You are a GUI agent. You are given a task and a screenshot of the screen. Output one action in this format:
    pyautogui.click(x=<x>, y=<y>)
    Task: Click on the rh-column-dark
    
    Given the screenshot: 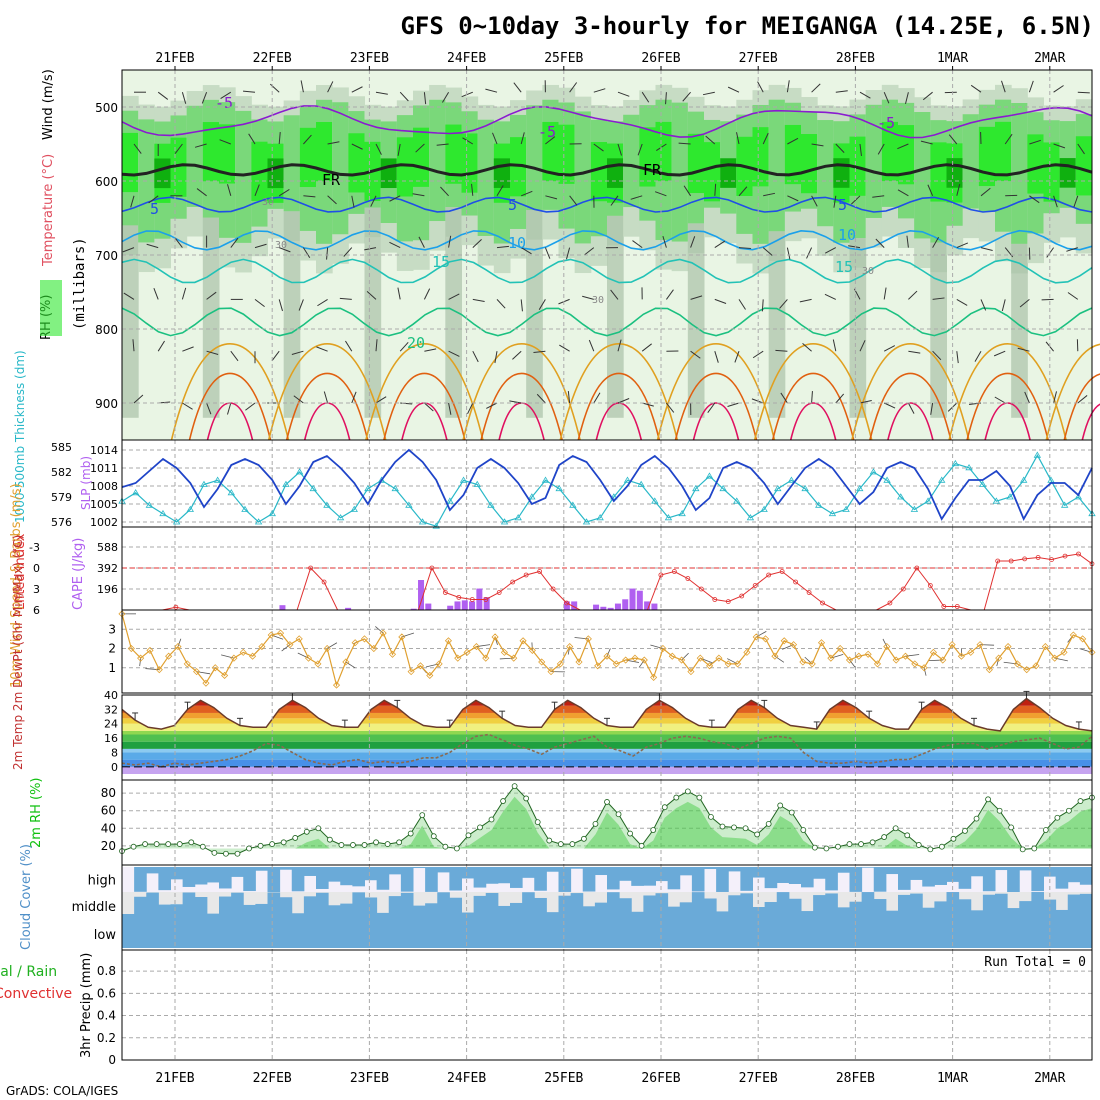 What is the action you would take?
    pyautogui.click(x=615, y=316)
    